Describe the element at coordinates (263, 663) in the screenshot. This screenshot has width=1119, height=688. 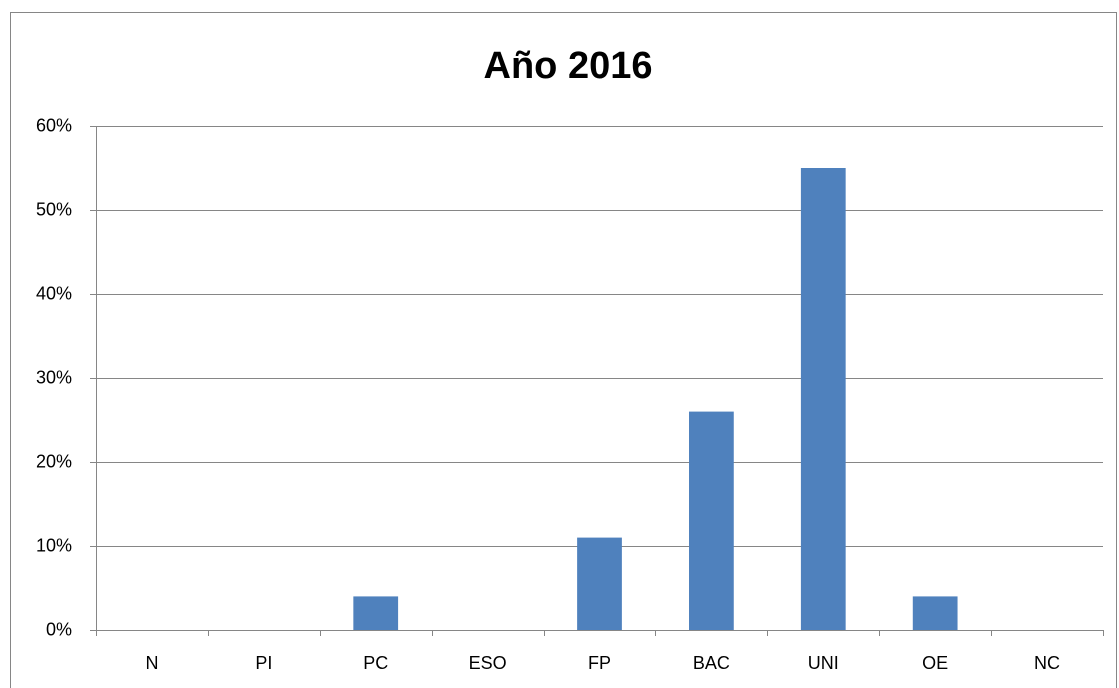
I see `x-tick-label: PI` at that location.